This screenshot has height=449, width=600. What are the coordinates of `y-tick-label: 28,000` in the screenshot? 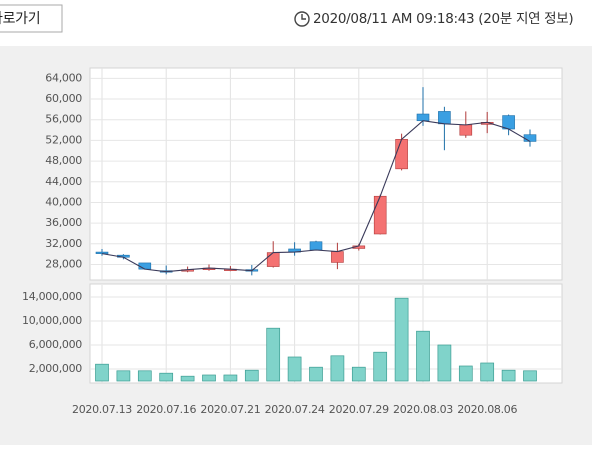 It's located at (63, 263).